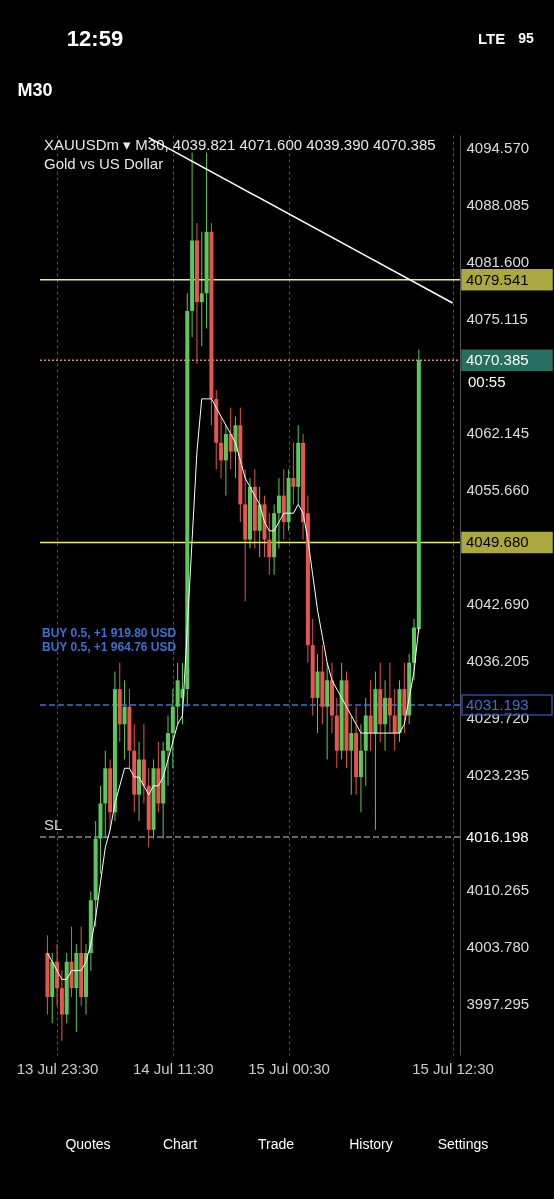 This screenshot has width=554, height=1199. I want to click on y-tick-label: 4010.265, so click(498, 889).